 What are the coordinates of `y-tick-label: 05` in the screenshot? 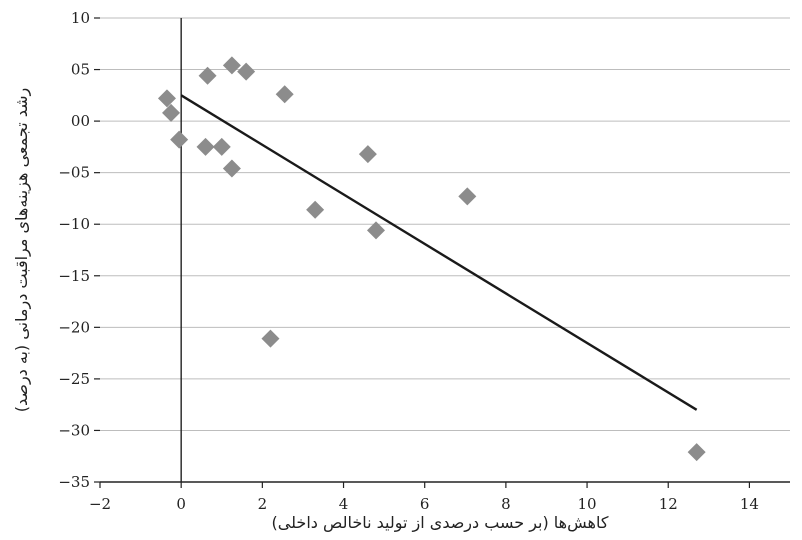 It's located at (80, 70).